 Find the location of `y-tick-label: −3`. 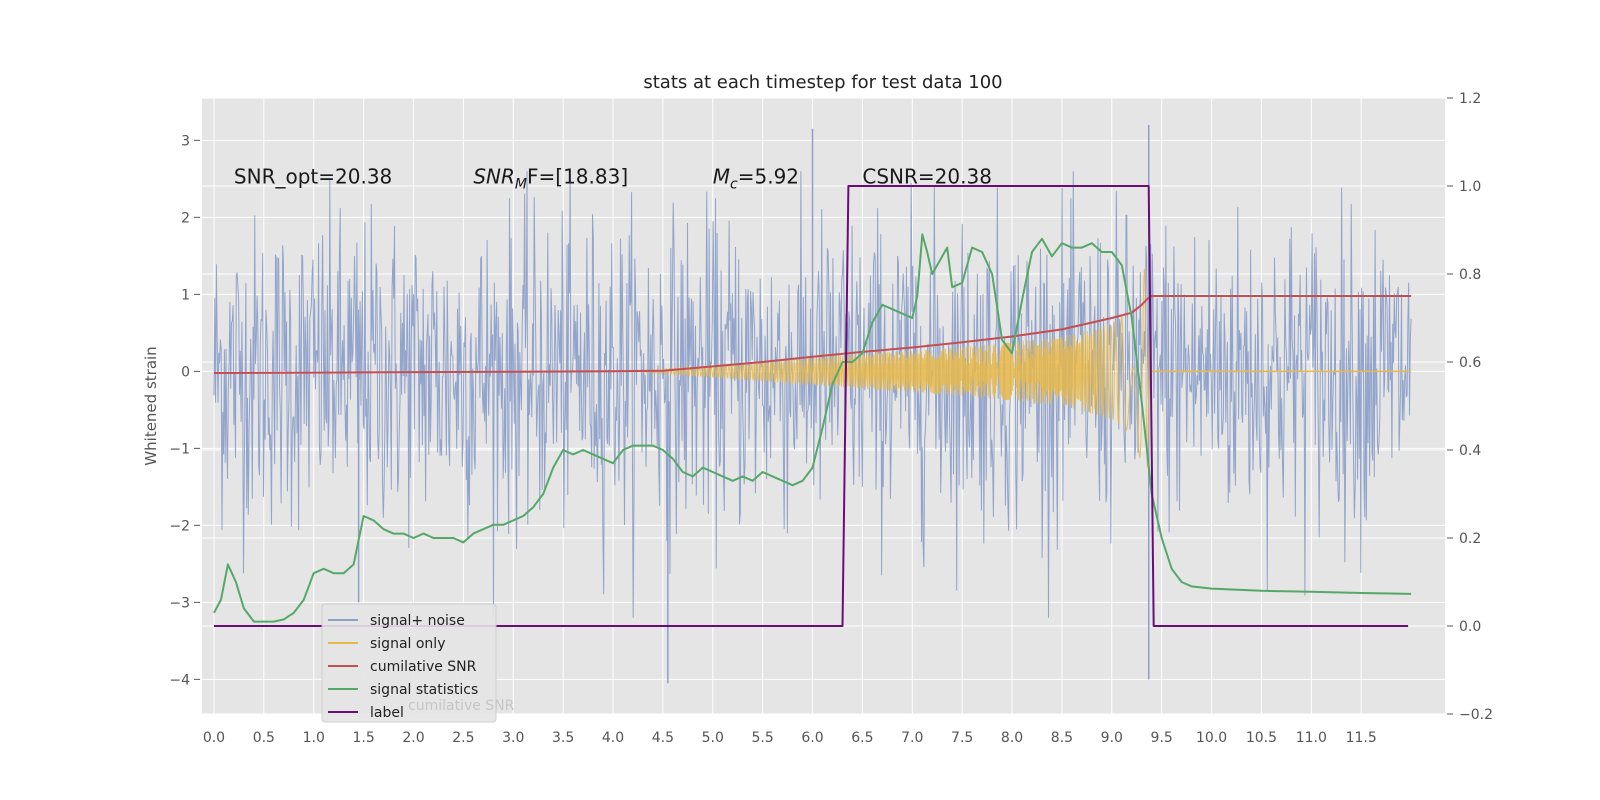

y-tick-label: −3 is located at coordinates (179, 603).